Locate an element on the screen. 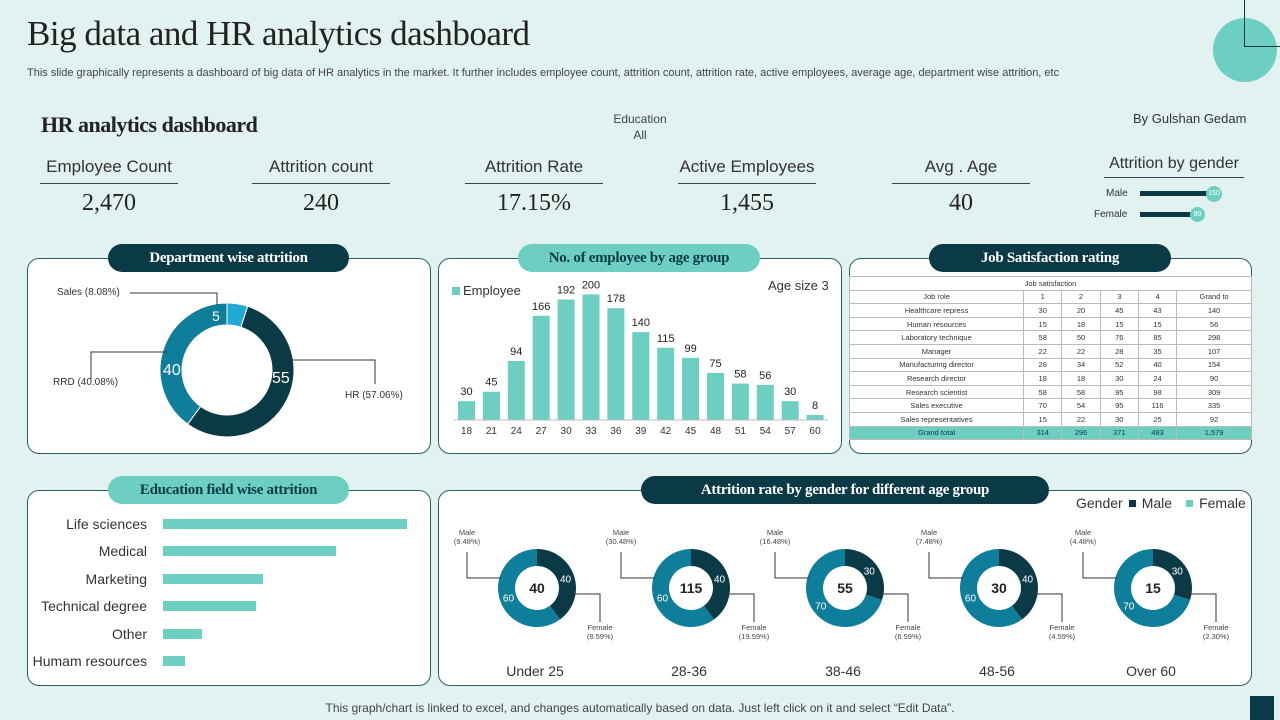 The width and height of the screenshot is (1280, 720). table-cell: 58 is located at coordinates (1043, 337).